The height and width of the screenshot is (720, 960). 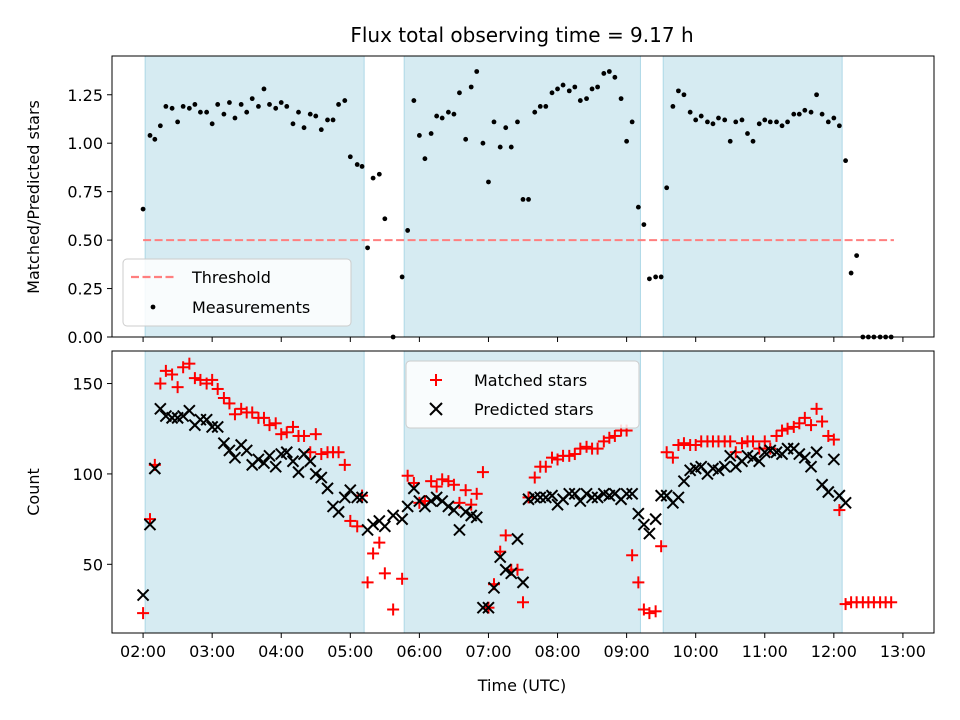 What do you see at coordinates (436, 380) in the screenshot?
I see `legend-matched-swatch` at bounding box center [436, 380].